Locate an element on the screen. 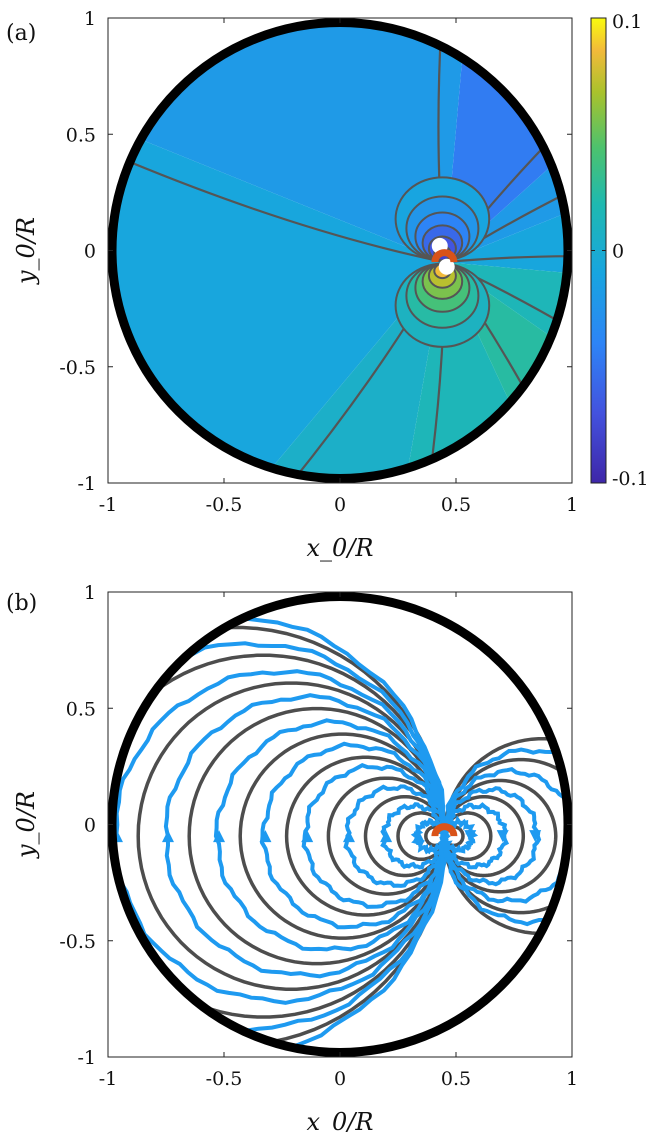 This screenshot has width=652, height=1134. panel-a-xlabel: x_0/R is located at coordinates (340, 548).